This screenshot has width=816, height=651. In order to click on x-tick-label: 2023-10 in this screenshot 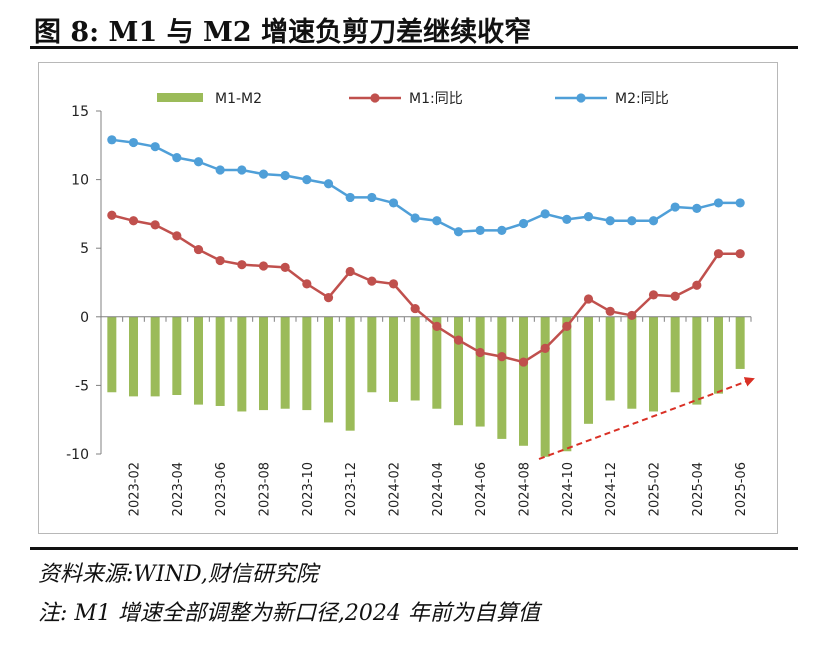, I will do `click(308, 489)`.